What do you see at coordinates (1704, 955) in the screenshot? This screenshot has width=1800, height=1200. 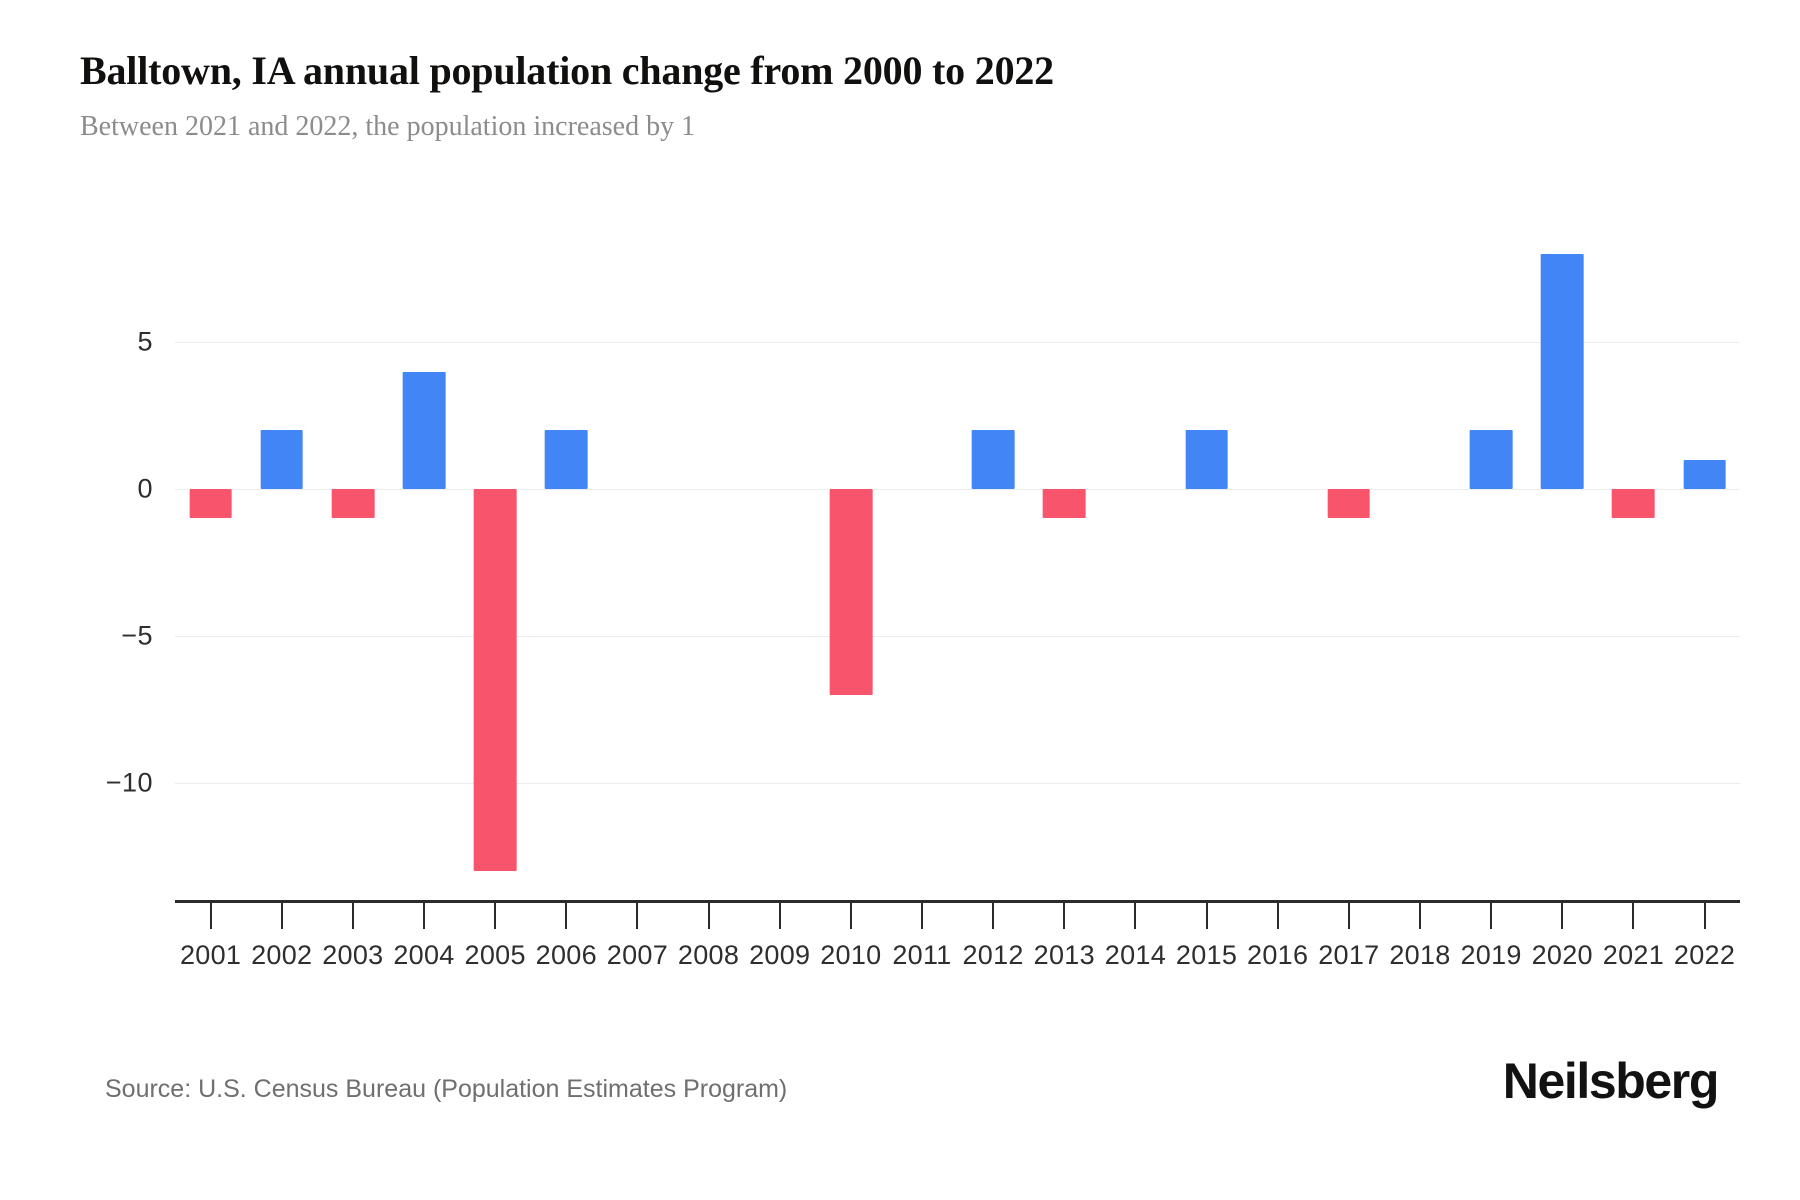 I see `x-axis-tick-label: 2022` at bounding box center [1704, 955].